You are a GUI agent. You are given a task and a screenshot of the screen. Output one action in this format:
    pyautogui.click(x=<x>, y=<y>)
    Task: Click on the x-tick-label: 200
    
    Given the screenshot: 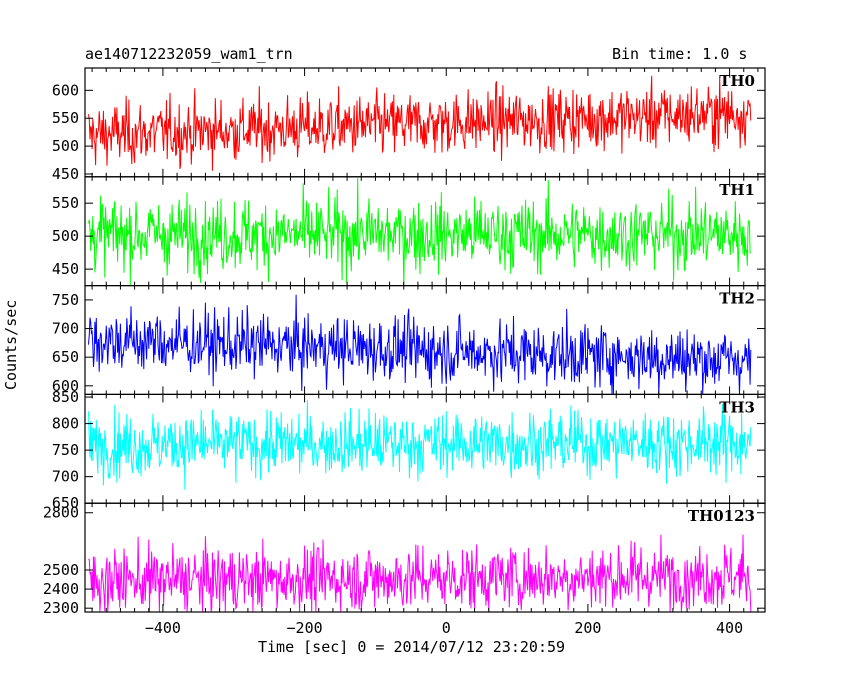 What is the action you would take?
    pyautogui.click(x=587, y=628)
    